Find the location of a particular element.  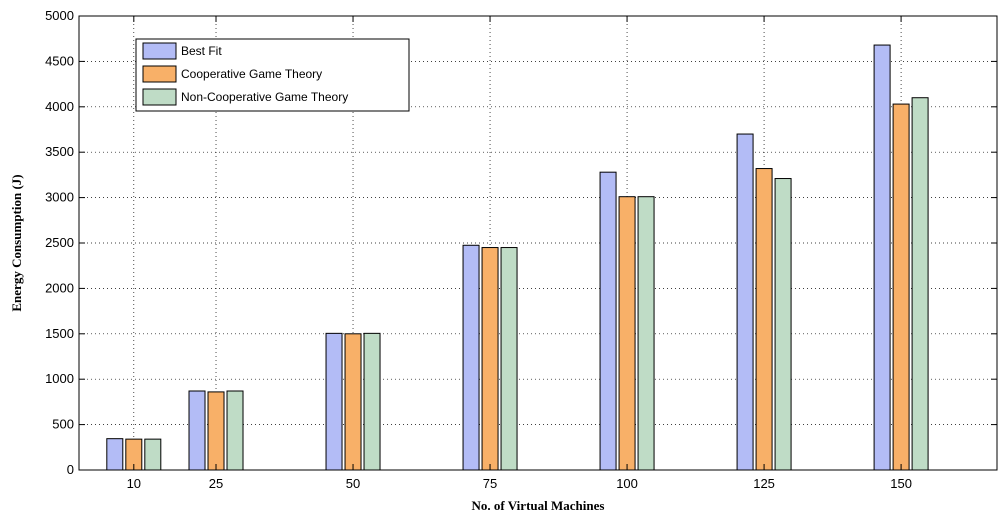

y-tick-label: 4500 is located at coordinates (59, 60).